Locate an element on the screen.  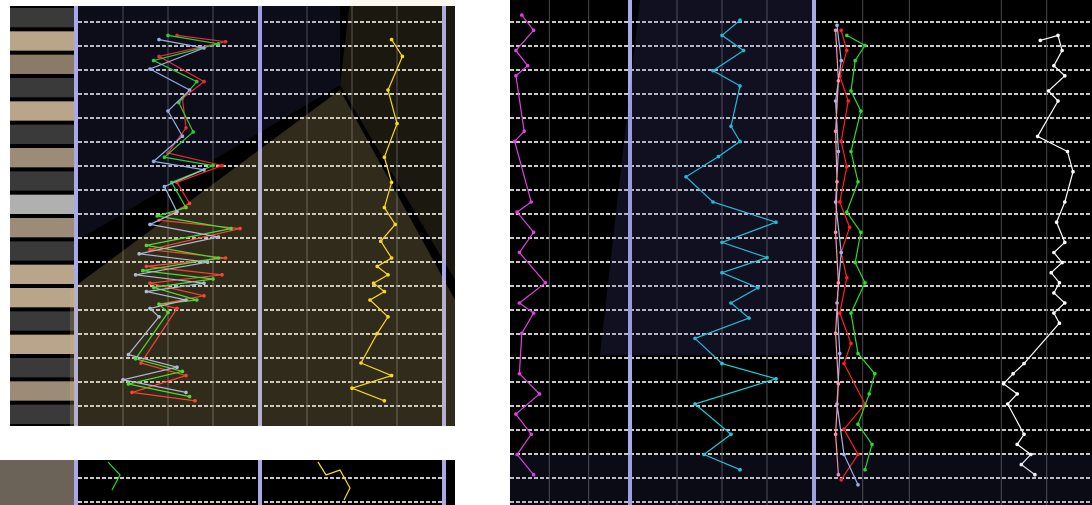
lower-yellow-curve is located at coordinates (334, 481).